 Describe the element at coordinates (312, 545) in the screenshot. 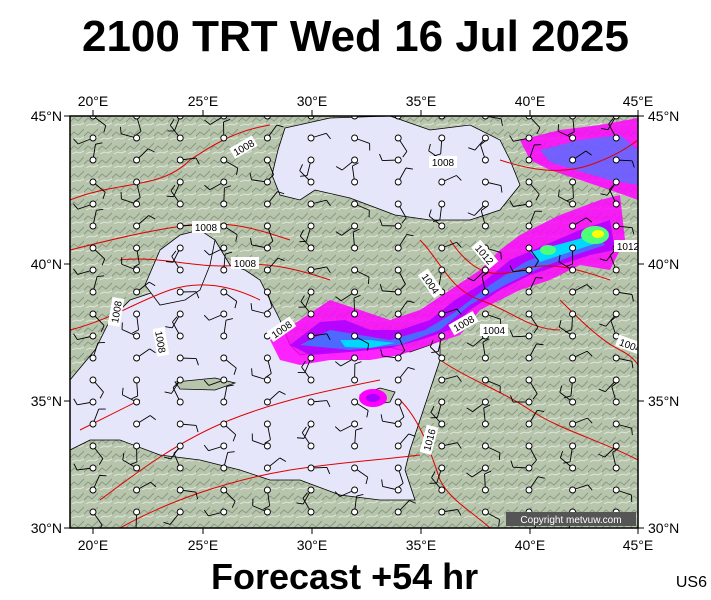

I see `lon-label: 30°E` at that location.